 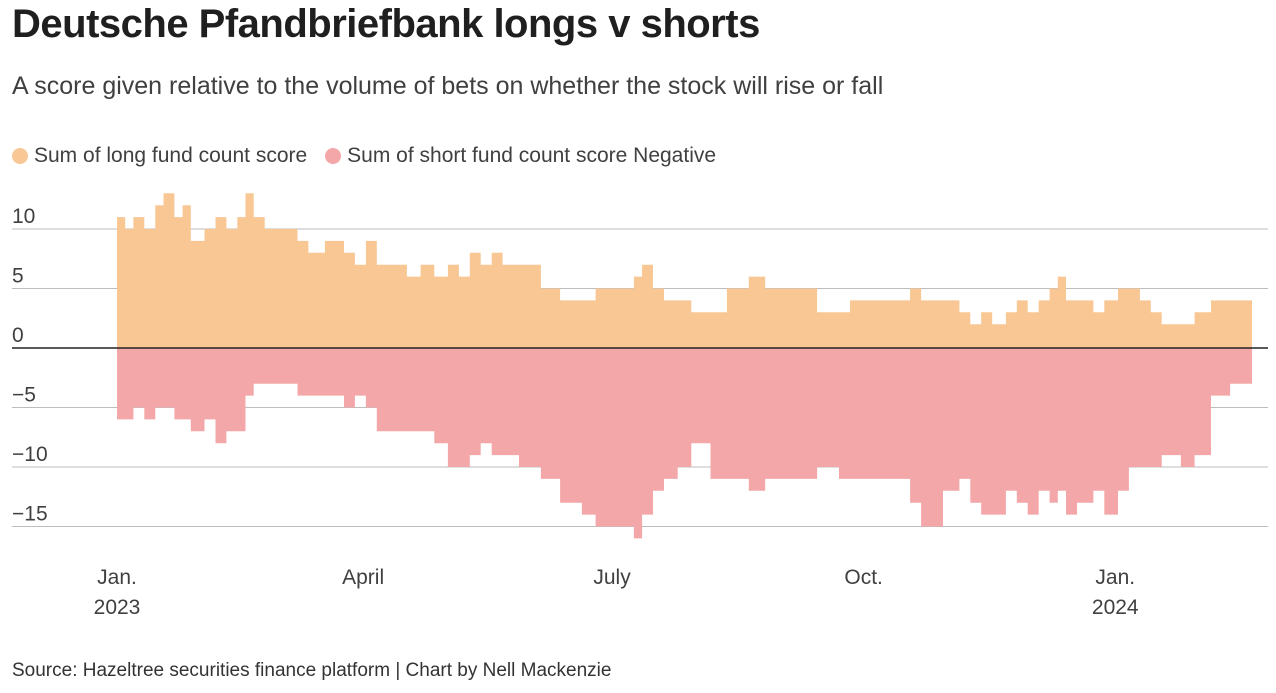 What do you see at coordinates (18, 335) in the screenshot?
I see `y-tick-label: 0` at bounding box center [18, 335].